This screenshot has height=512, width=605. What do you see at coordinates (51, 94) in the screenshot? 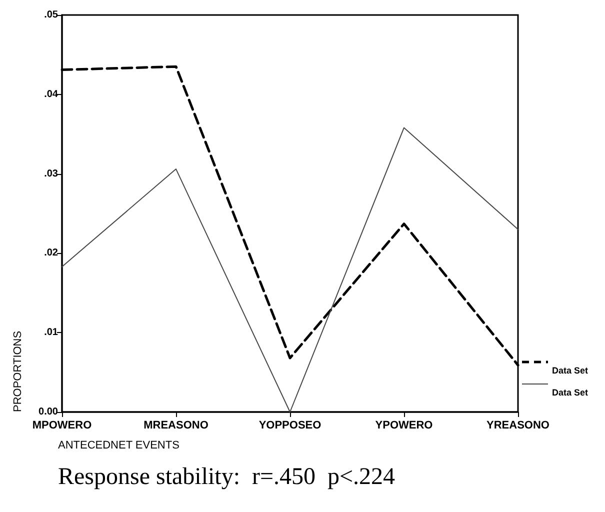
I see `y-tick-label: .04` at bounding box center [51, 94].